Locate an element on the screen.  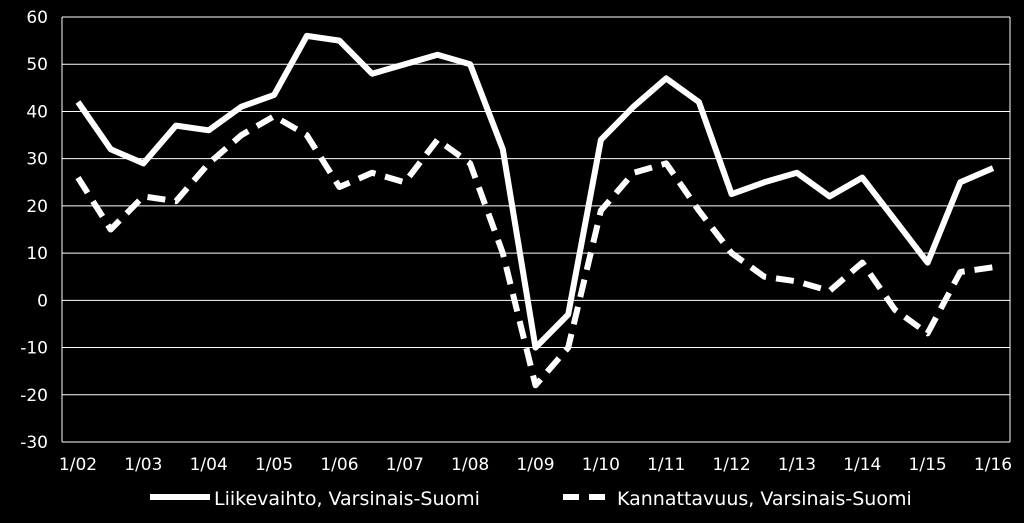
y-tick-label: -20 is located at coordinates (34, 396).